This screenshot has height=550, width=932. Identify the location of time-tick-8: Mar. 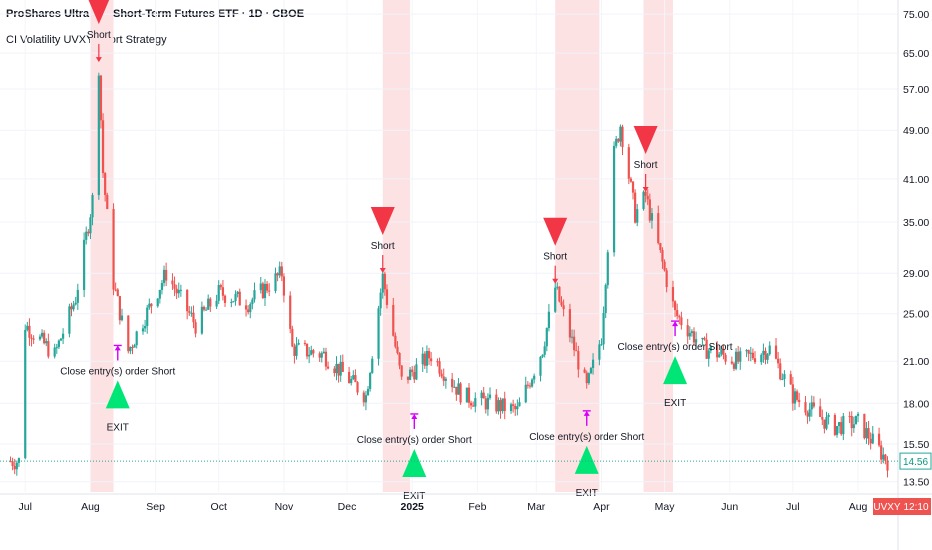
(536, 507).